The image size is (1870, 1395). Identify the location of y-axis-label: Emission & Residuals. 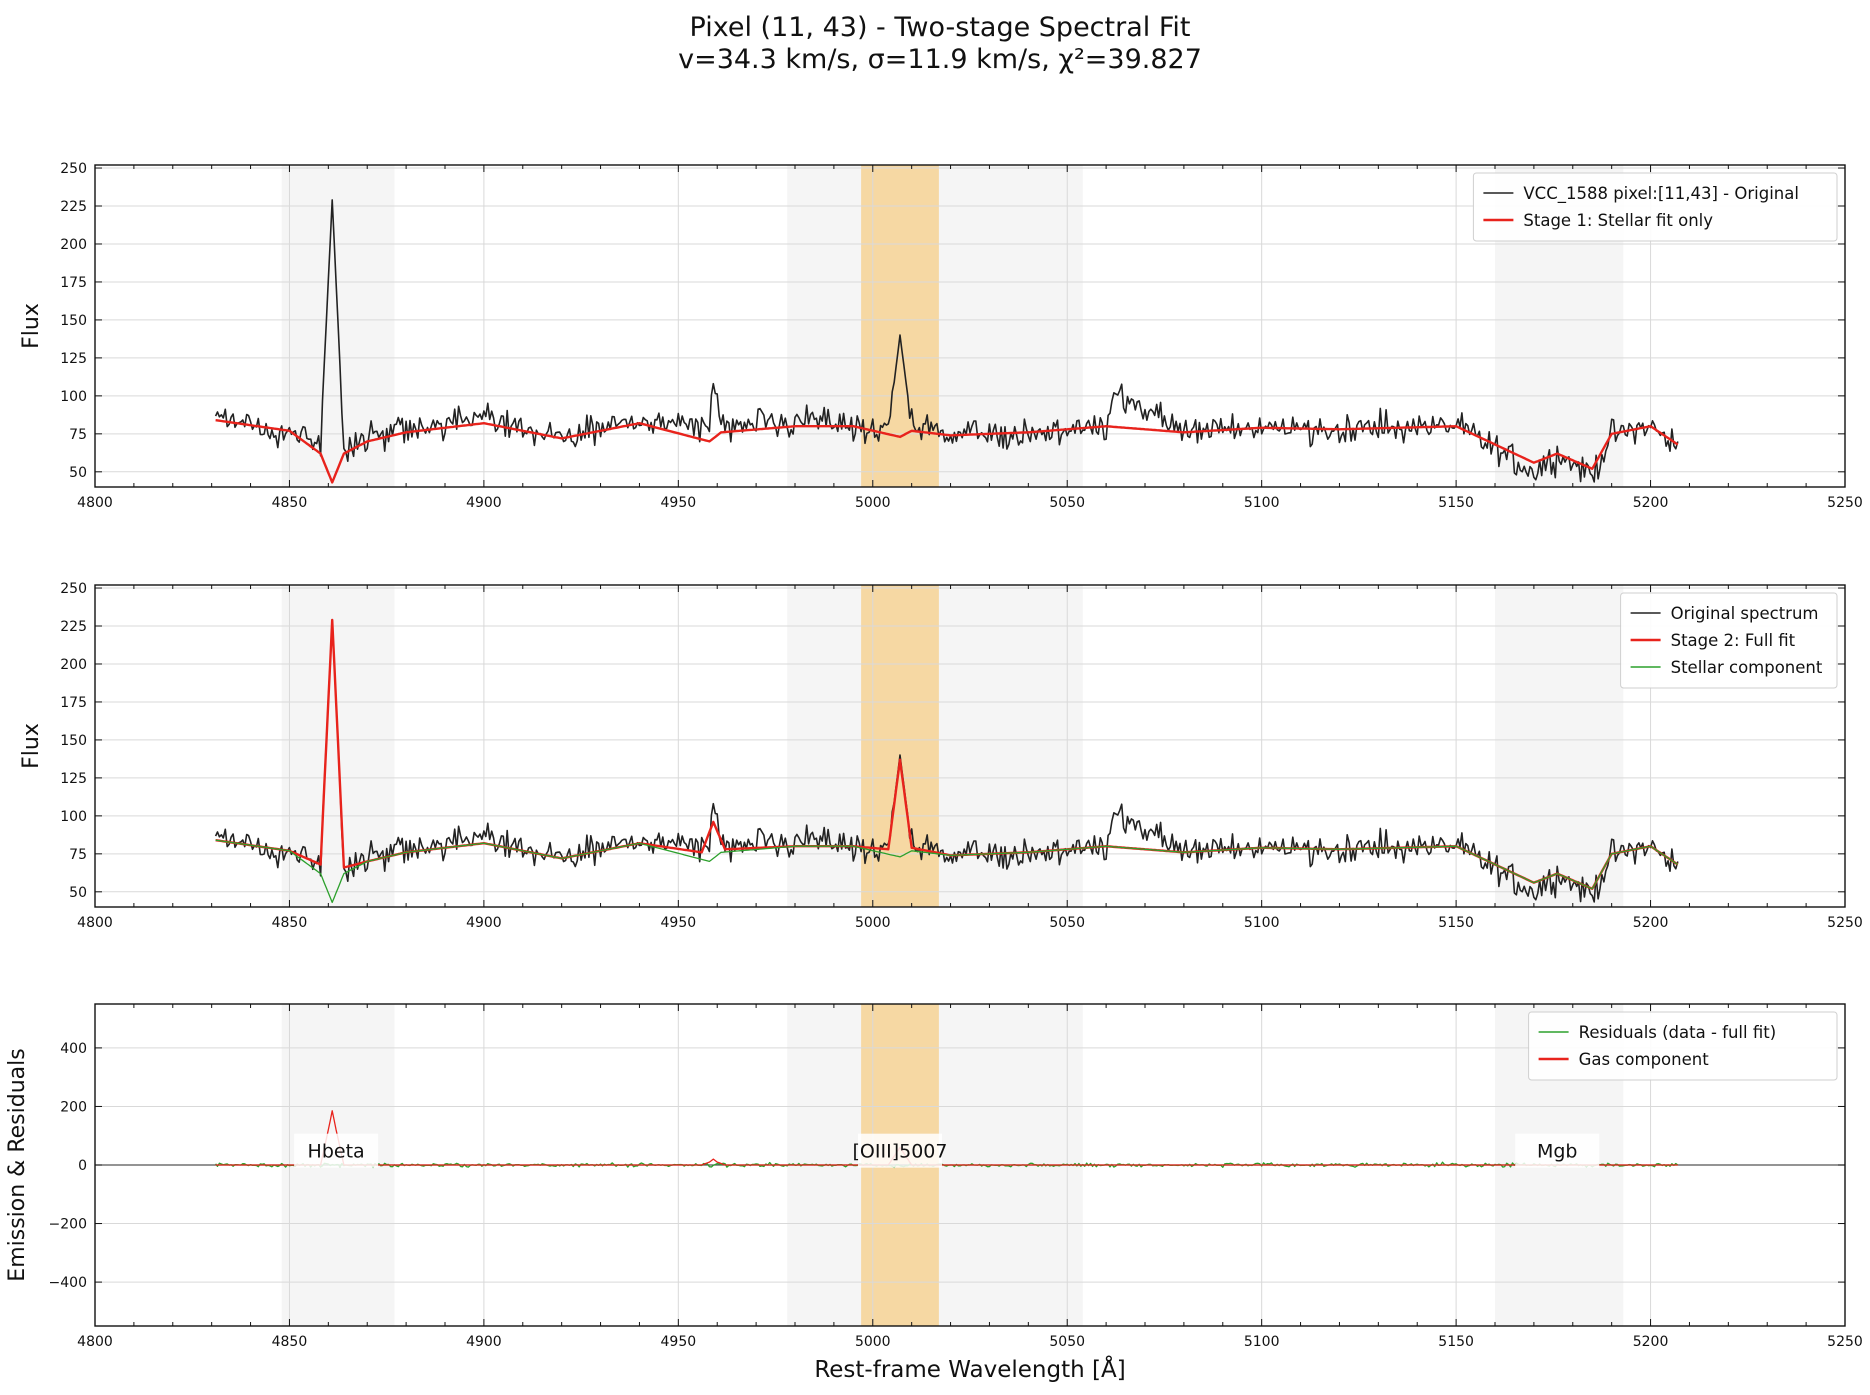
(17, 1164).